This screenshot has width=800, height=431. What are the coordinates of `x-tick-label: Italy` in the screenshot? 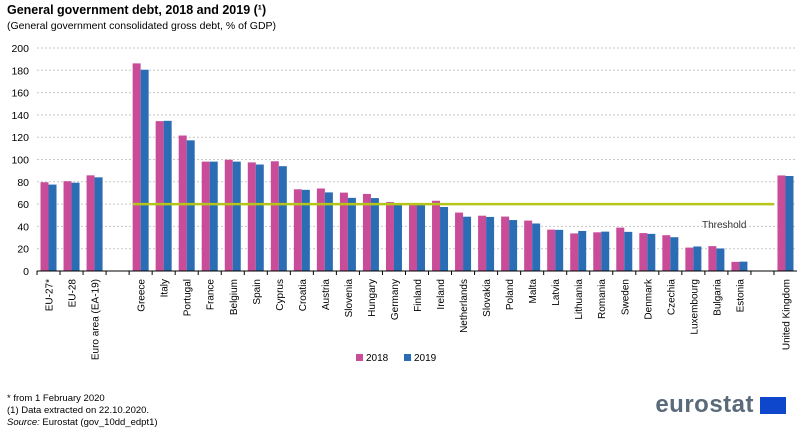 It's located at (165, 288).